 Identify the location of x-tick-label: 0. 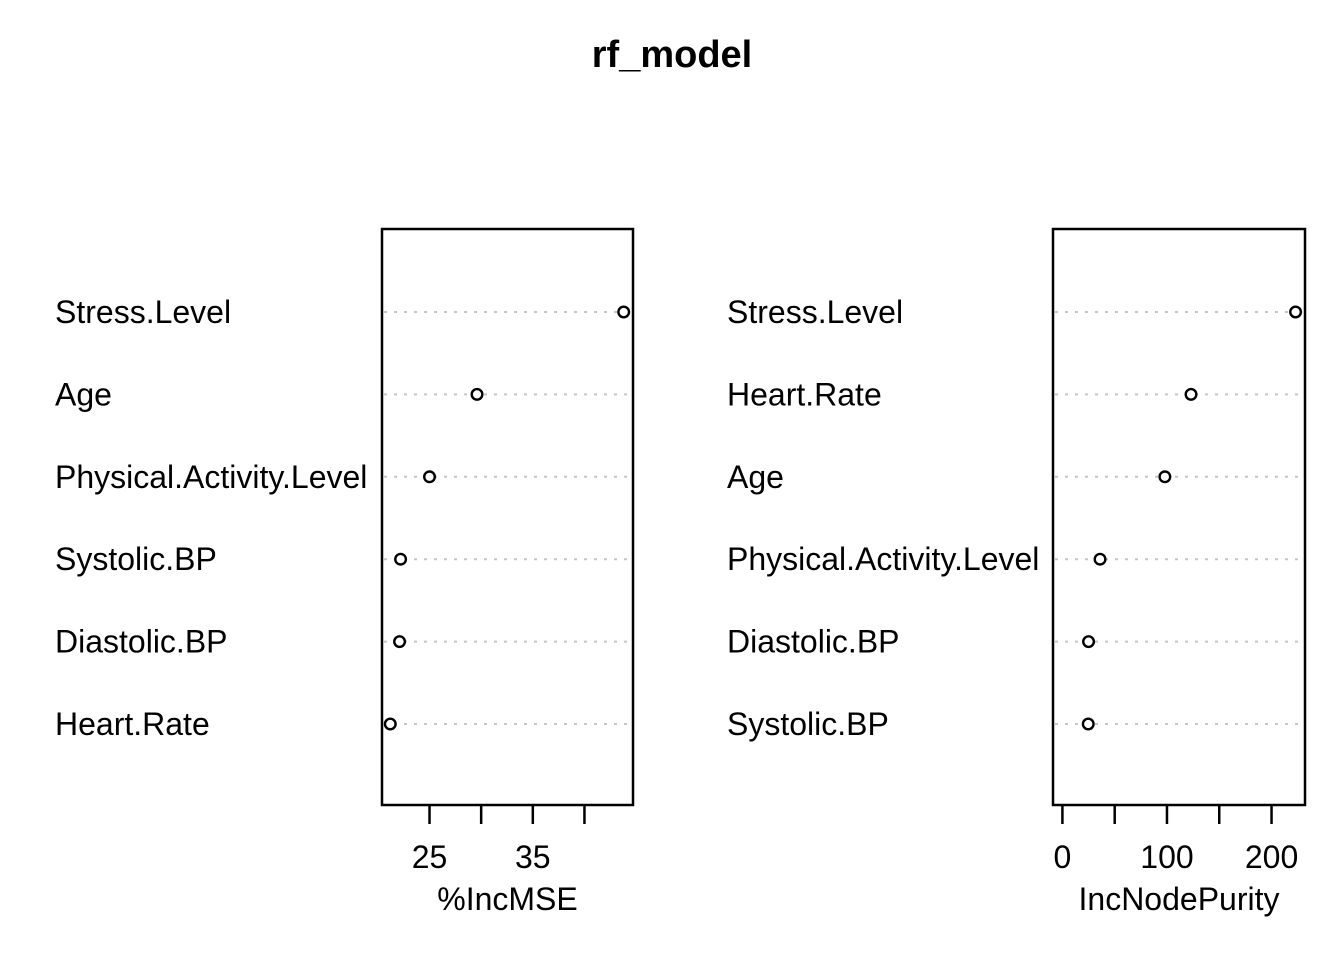
(1063, 857).